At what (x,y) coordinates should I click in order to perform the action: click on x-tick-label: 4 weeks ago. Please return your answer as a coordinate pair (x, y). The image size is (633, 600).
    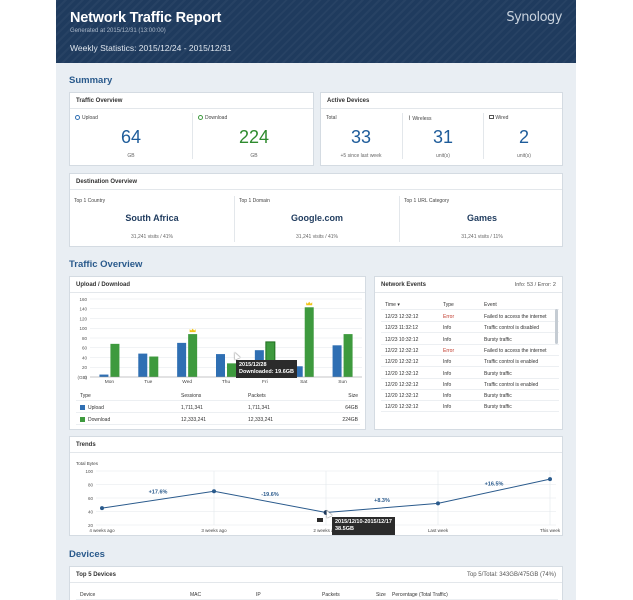
    Looking at the image, I should click on (102, 530).